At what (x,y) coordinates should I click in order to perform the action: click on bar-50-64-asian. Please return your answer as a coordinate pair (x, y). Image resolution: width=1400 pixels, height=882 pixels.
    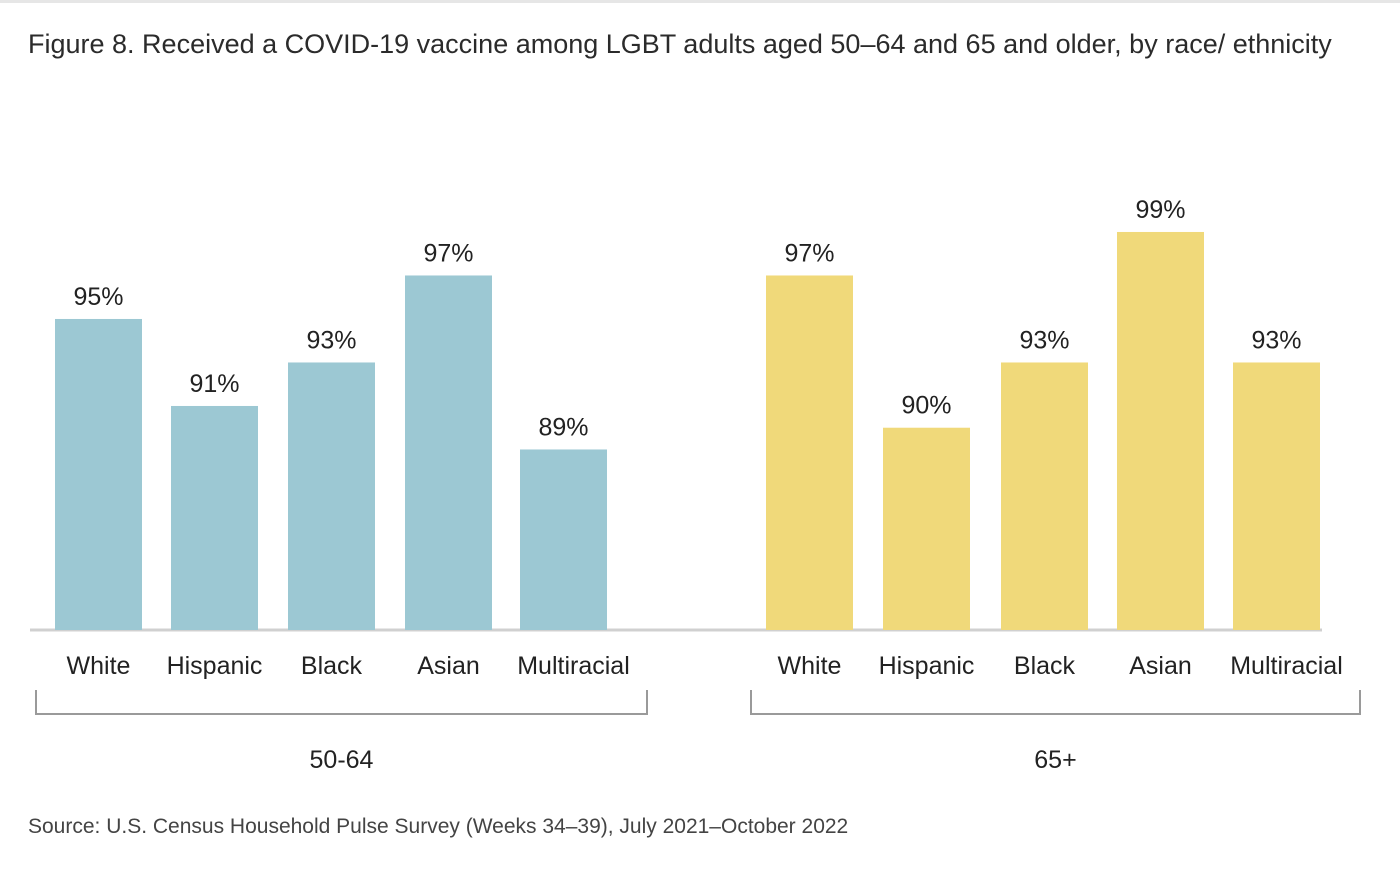
    Looking at the image, I should click on (448, 452).